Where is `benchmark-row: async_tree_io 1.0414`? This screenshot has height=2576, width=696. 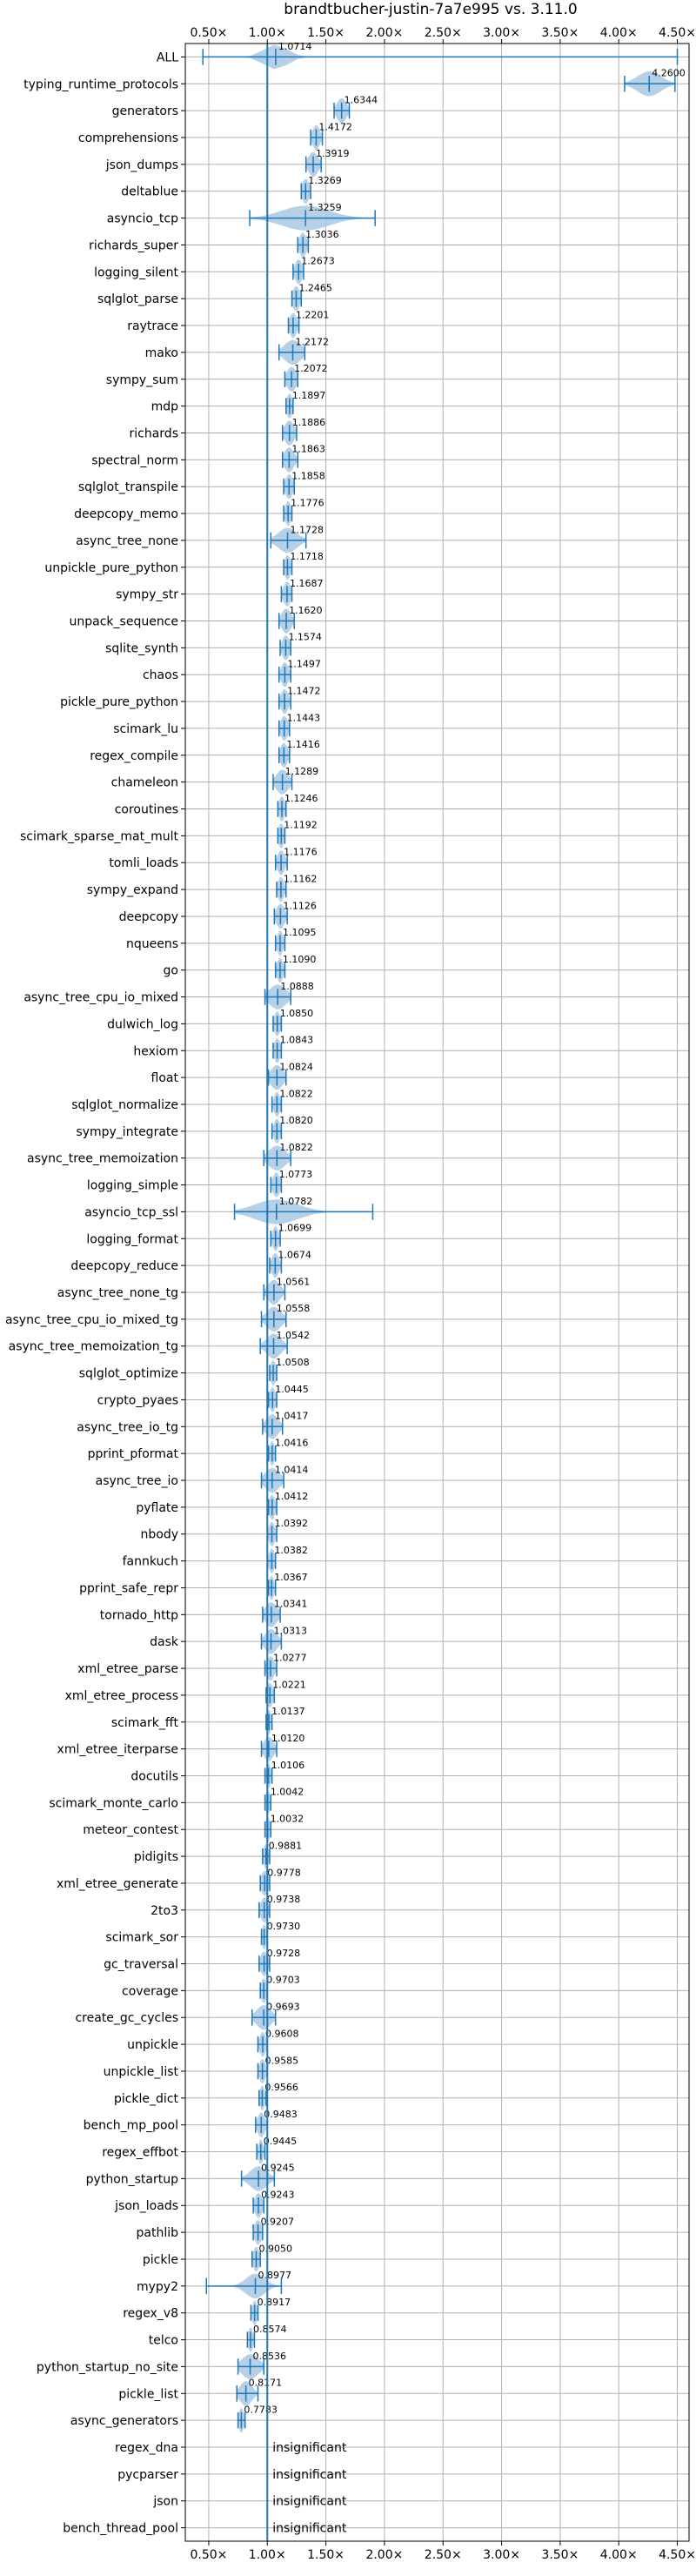
benchmark-row: async_tree_io 1.0414 is located at coordinates (202, 1478).